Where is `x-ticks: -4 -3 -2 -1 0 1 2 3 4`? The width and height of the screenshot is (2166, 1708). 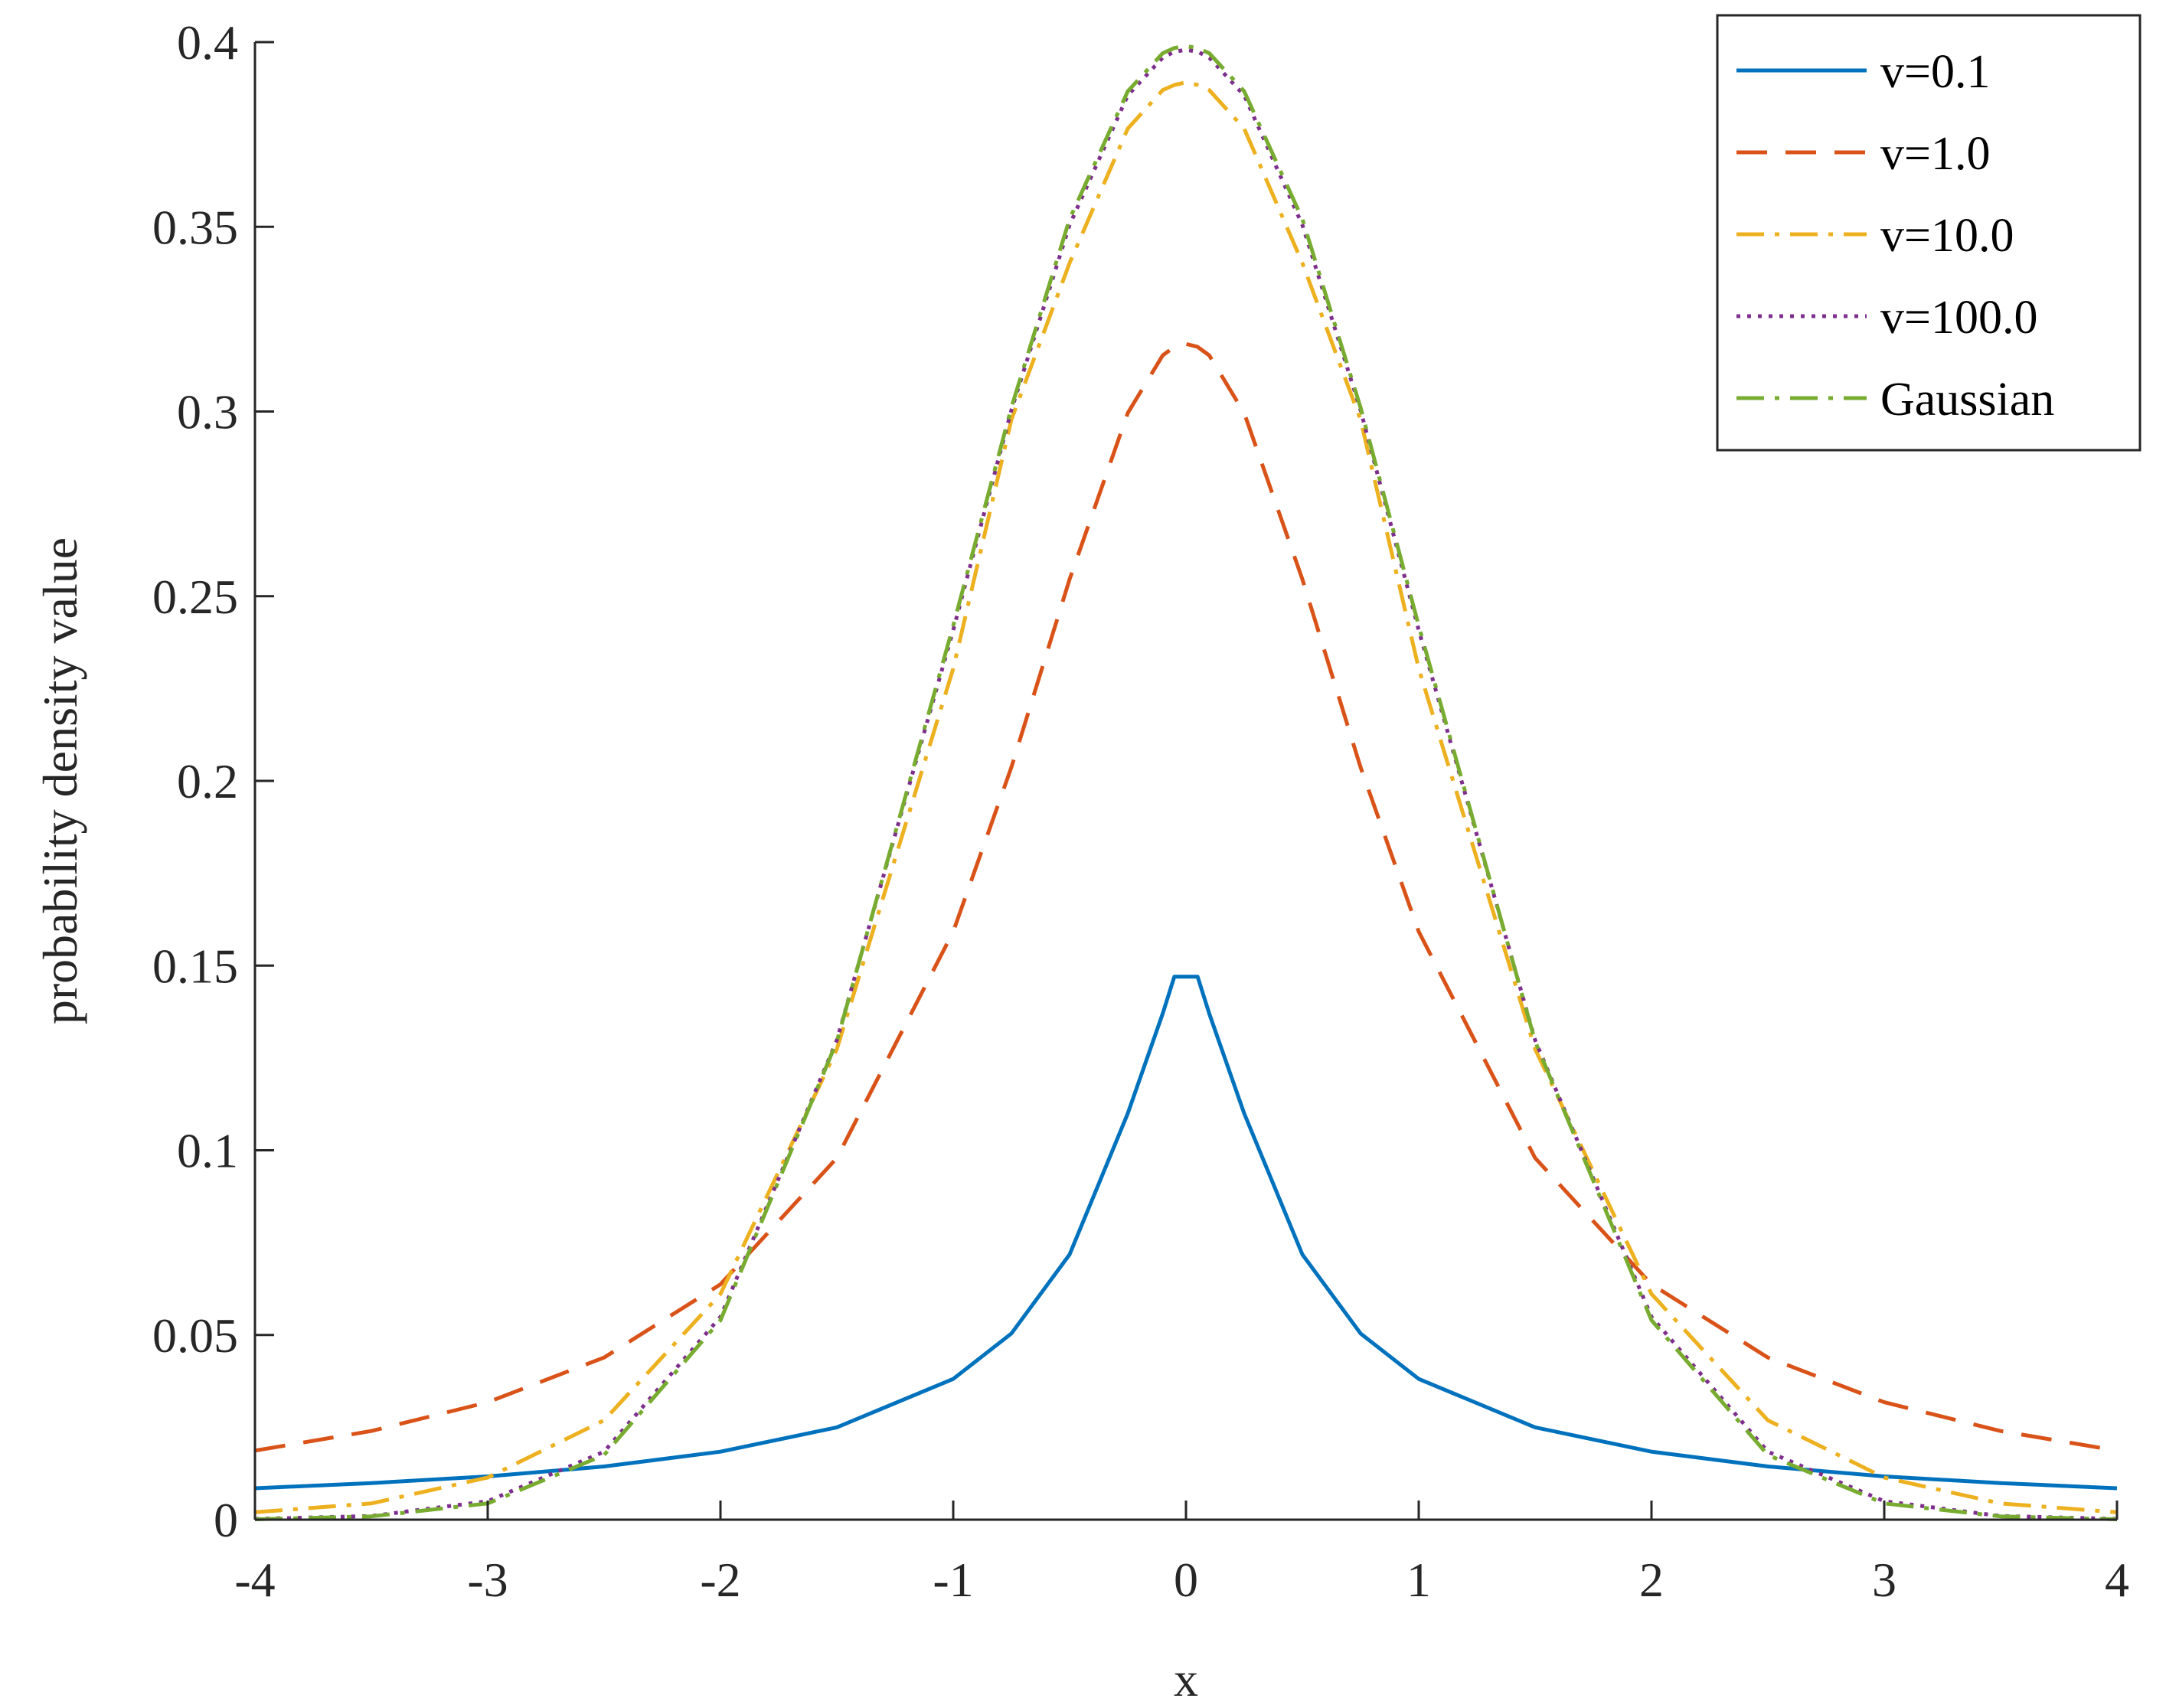
x-ticks: -4 -3 -2 -1 0 1 2 3 4 is located at coordinates (1181, 1554).